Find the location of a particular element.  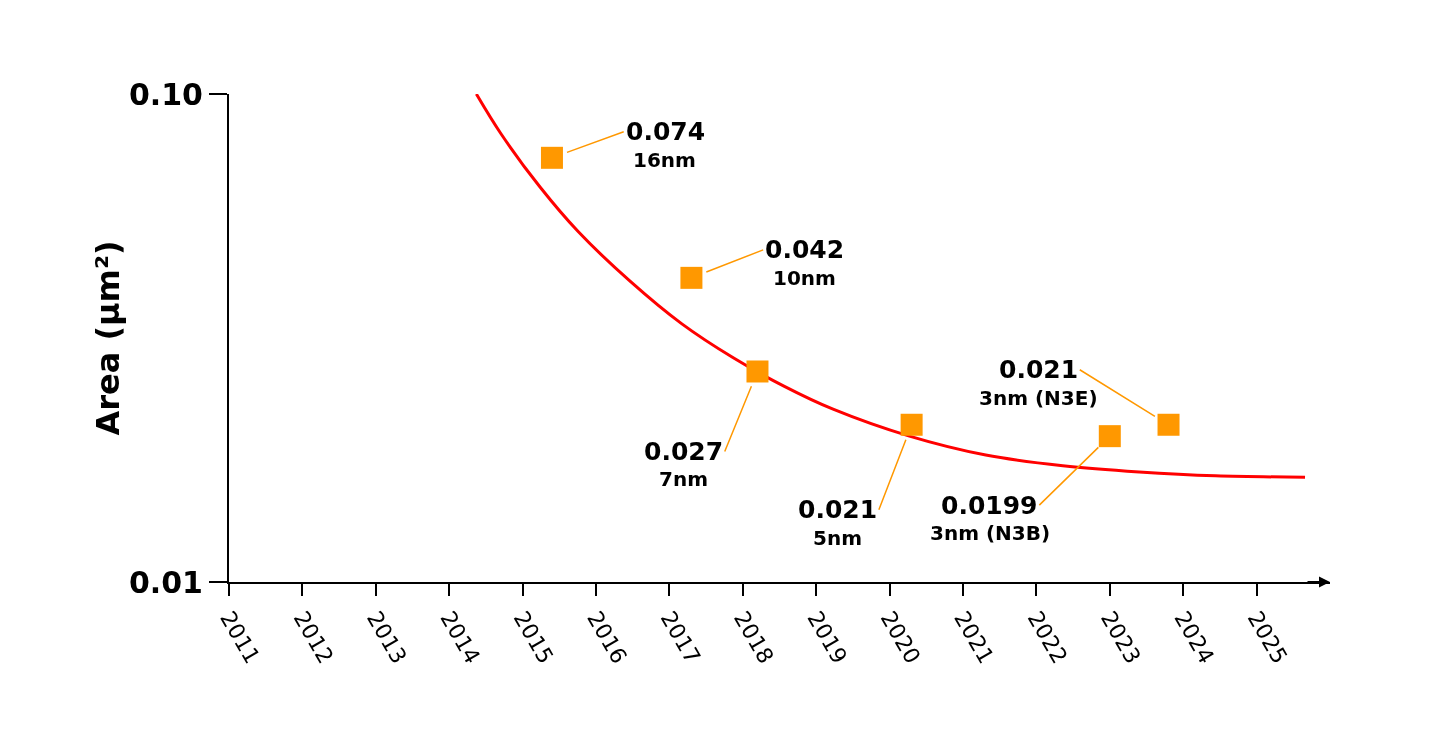

annotation: 3nm (N3B) is located at coordinates (990, 533).